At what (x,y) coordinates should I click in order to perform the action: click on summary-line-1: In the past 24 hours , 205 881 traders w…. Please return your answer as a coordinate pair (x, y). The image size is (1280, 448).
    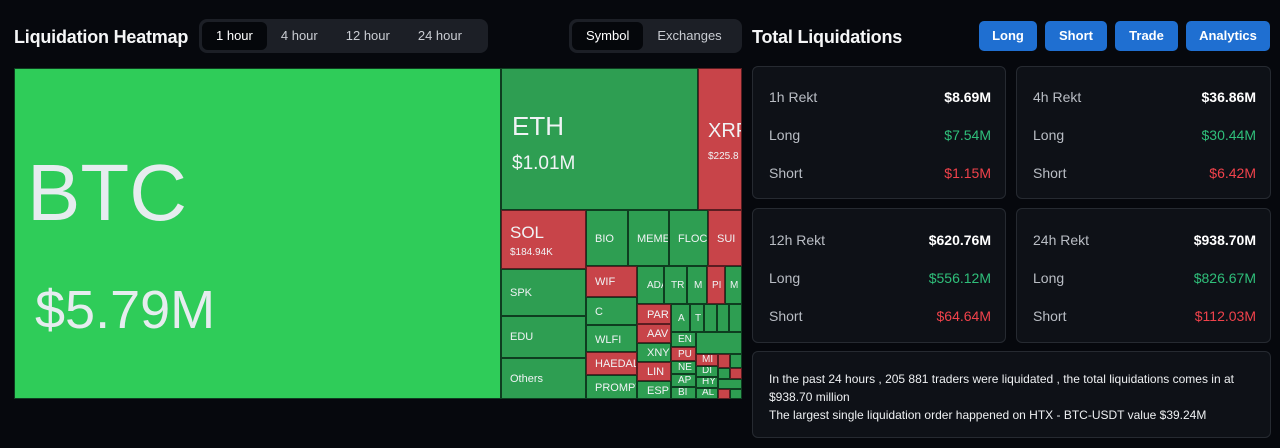
    Looking at the image, I should click on (1001, 388).